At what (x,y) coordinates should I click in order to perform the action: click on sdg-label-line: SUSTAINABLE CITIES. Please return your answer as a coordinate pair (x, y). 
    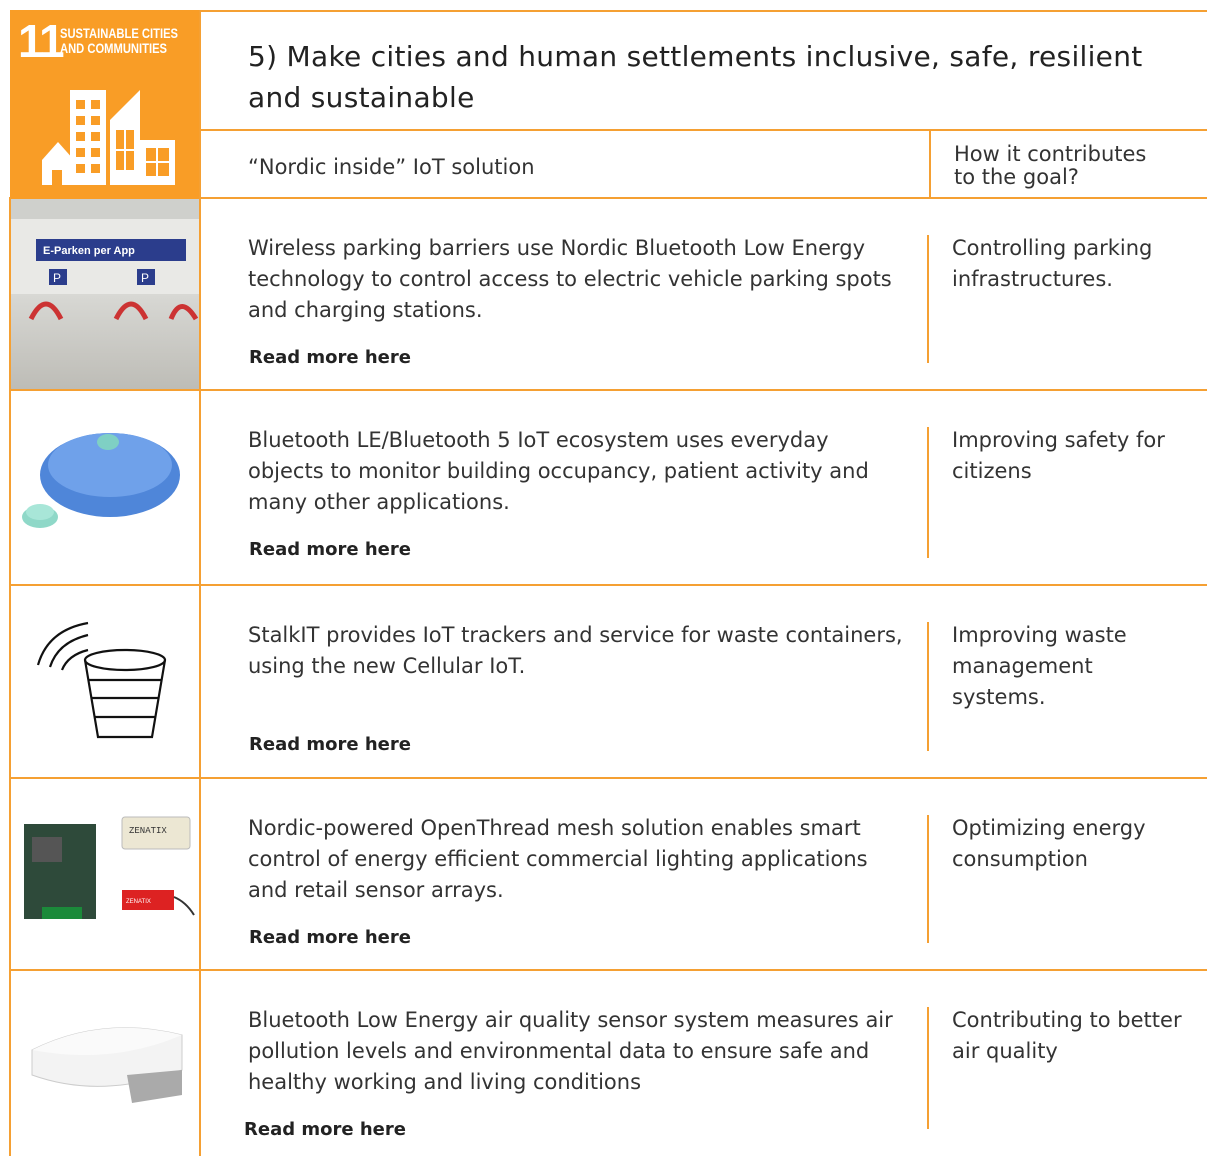
    Looking at the image, I should click on (119, 33).